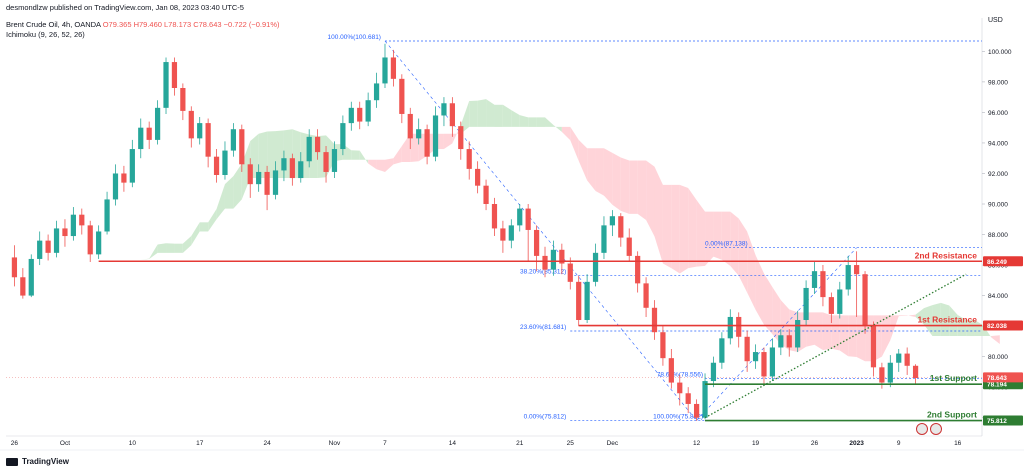 The width and height of the screenshot is (1024, 470). Describe the element at coordinates (952, 415) in the screenshot. I see `level-name: 2nd Support` at that location.